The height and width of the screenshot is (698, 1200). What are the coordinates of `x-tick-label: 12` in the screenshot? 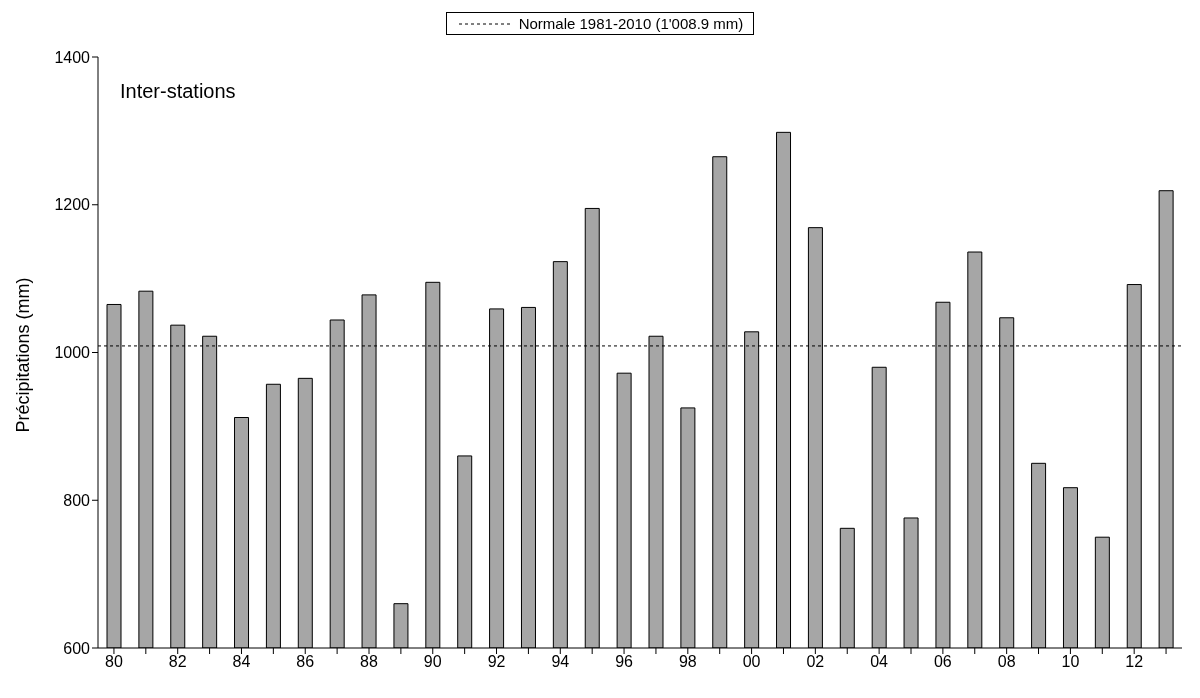 It's located at (1134, 662).